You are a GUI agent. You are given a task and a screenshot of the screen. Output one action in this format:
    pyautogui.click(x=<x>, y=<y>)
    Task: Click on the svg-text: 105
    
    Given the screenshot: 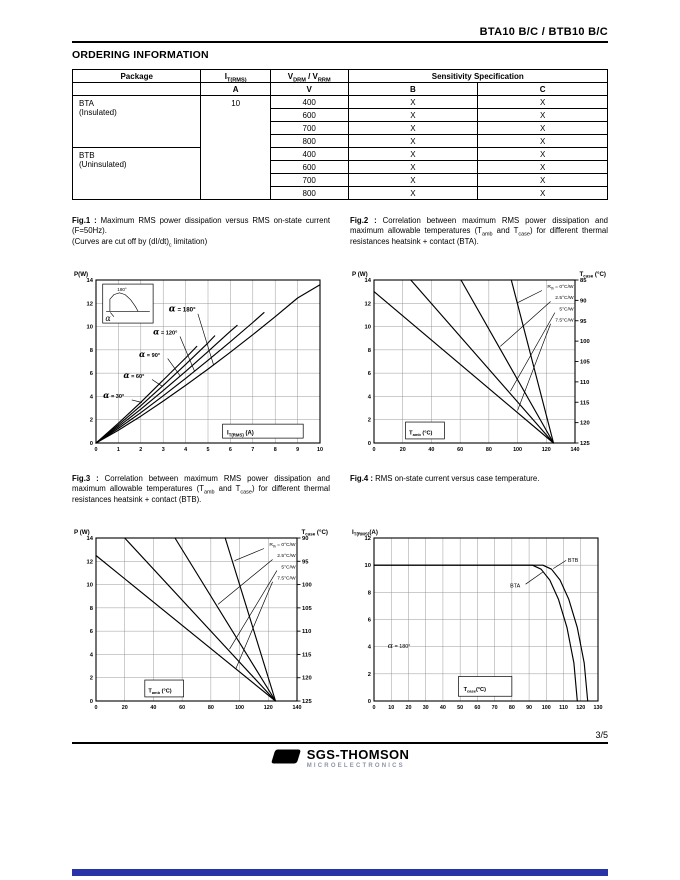 What is the action you would take?
    pyautogui.click(x=307, y=609)
    